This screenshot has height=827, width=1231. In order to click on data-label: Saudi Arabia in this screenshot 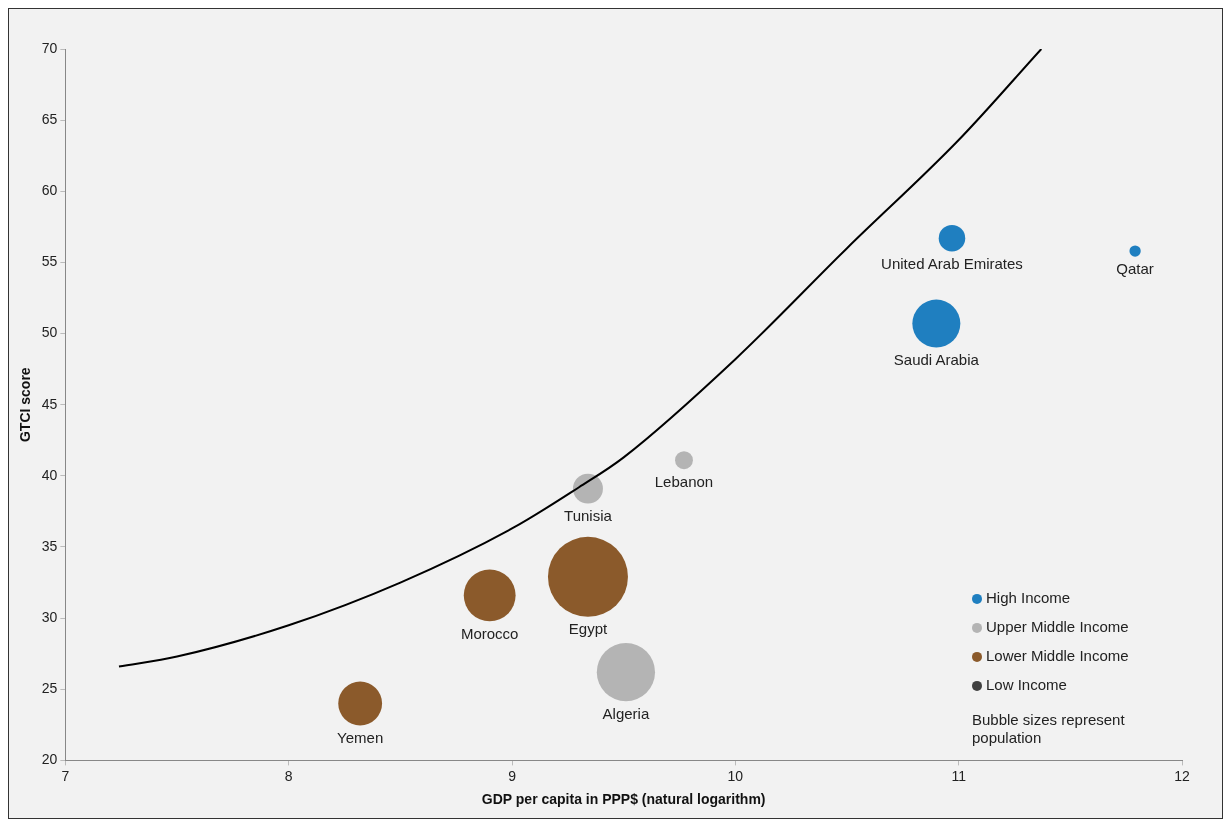, I will do `click(936, 360)`.